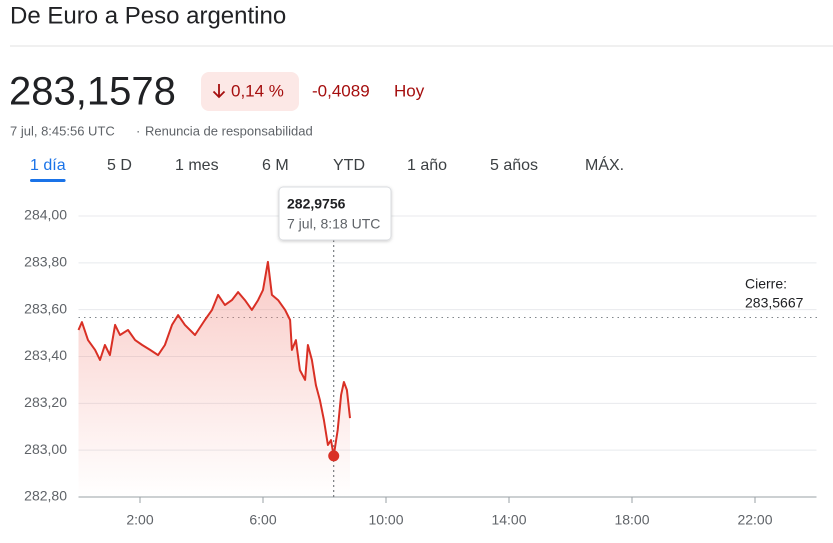 The height and width of the screenshot is (543, 833). What do you see at coordinates (409, 90) in the screenshot?
I see `change-period: Hoy` at bounding box center [409, 90].